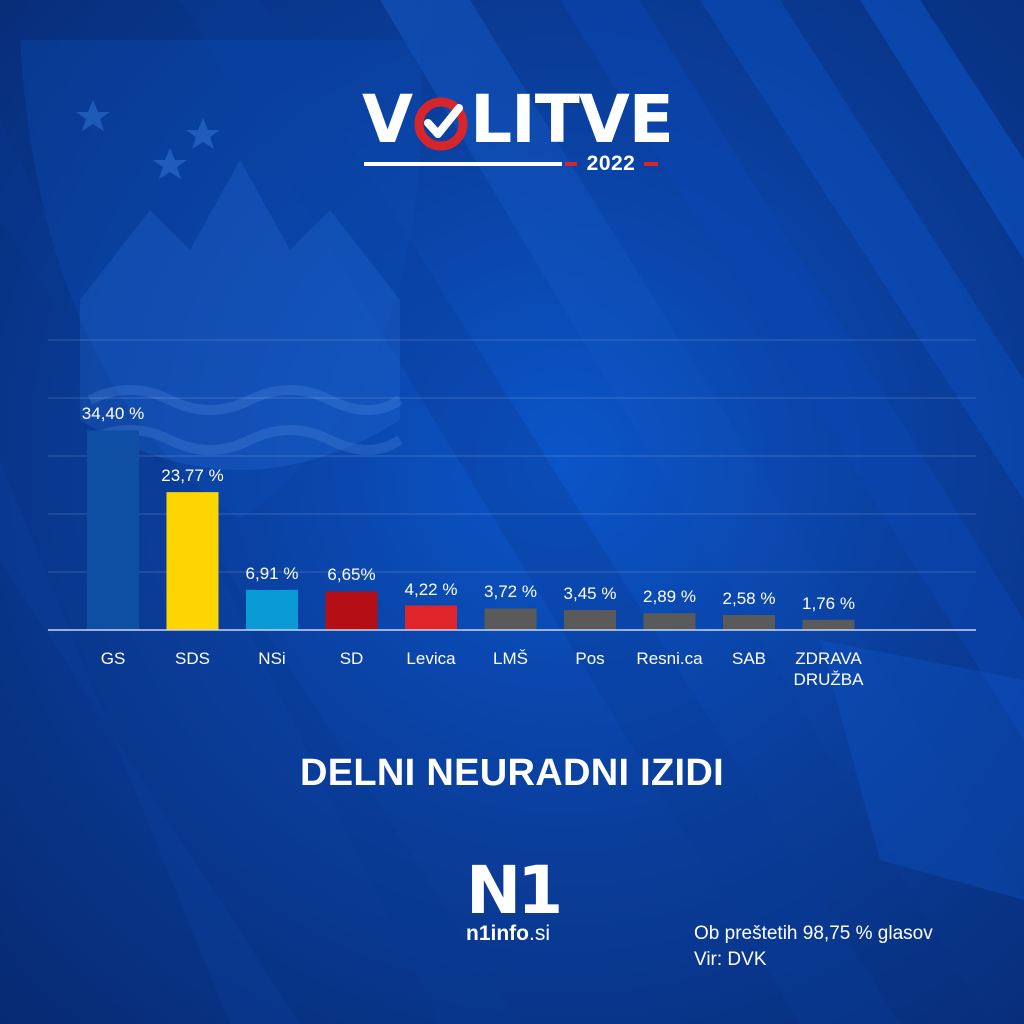 This screenshot has height=1024, width=1024. What do you see at coordinates (463, 164) in the screenshot?
I see `logo-underline` at bounding box center [463, 164].